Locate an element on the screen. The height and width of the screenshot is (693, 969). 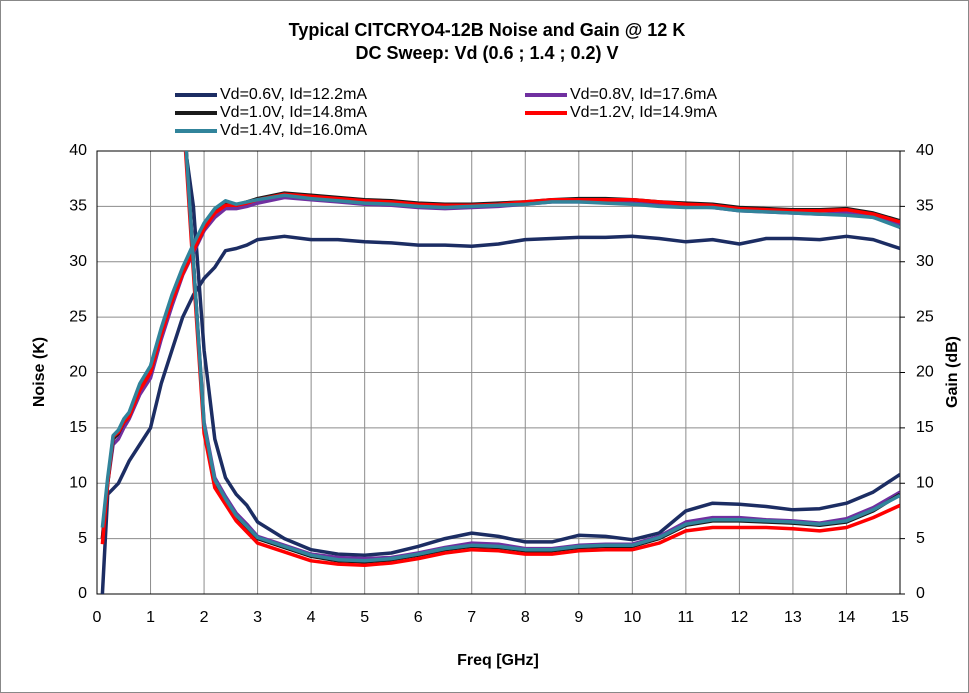
x-tick-label: 4 is located at coordinates (311, 617).